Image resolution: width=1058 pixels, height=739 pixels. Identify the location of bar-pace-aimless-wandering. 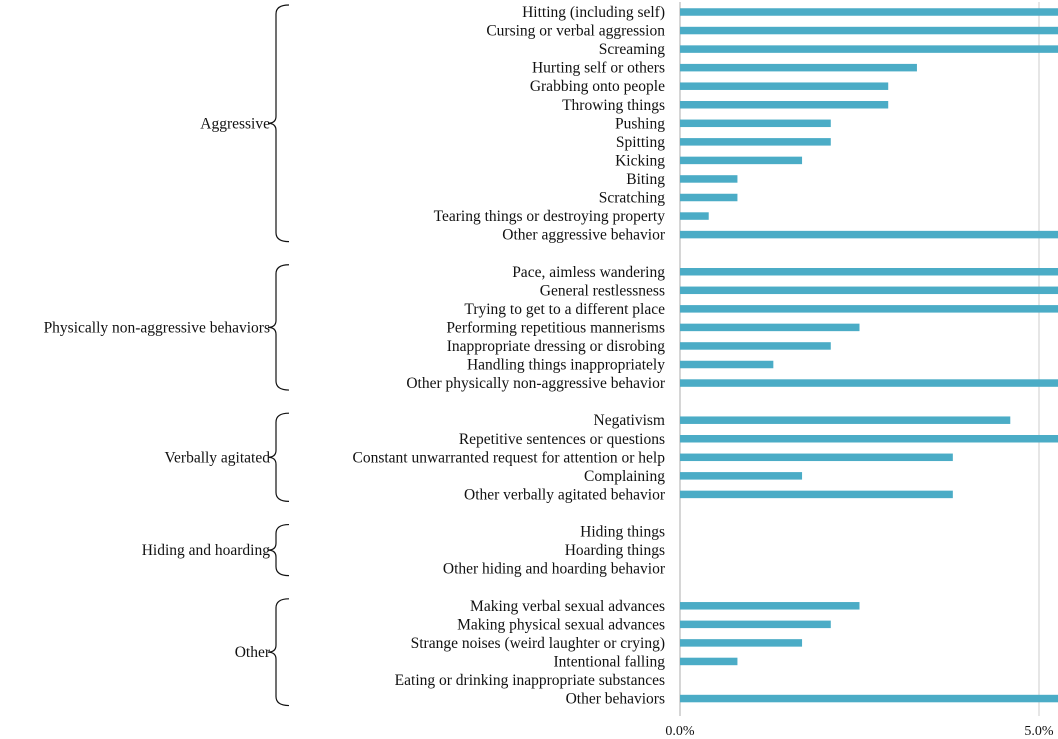
(869, 272).